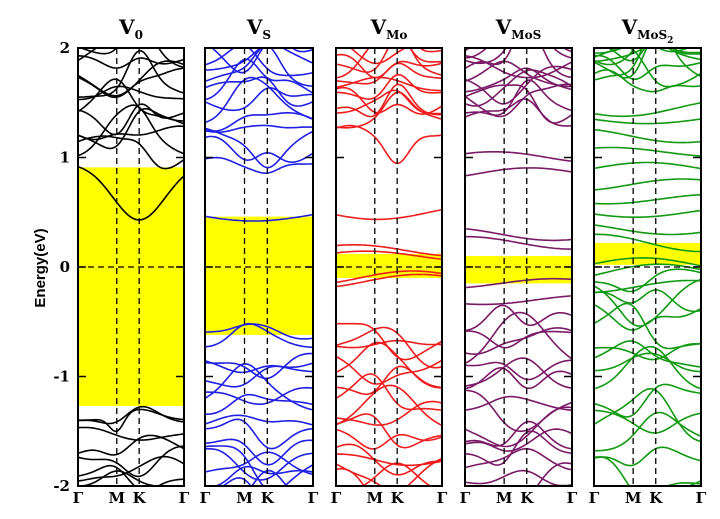 The height and width of the screenshot is (519, 720). I want to click on panel-title-subscript: S, so click(266, 35).